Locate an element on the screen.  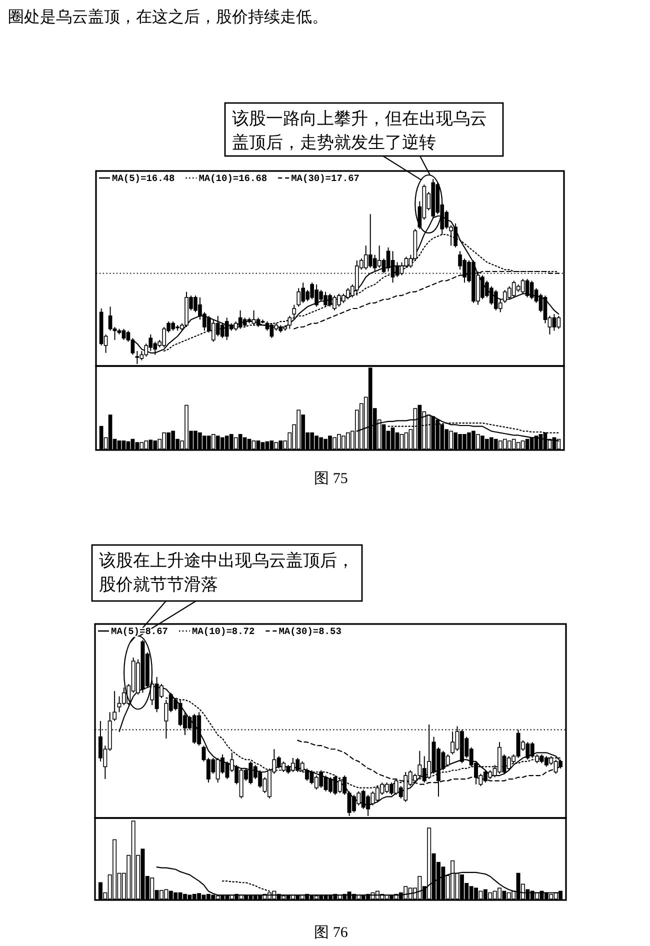
legend-label: MA(10)=8.72 is located at coordinates (224, 631).